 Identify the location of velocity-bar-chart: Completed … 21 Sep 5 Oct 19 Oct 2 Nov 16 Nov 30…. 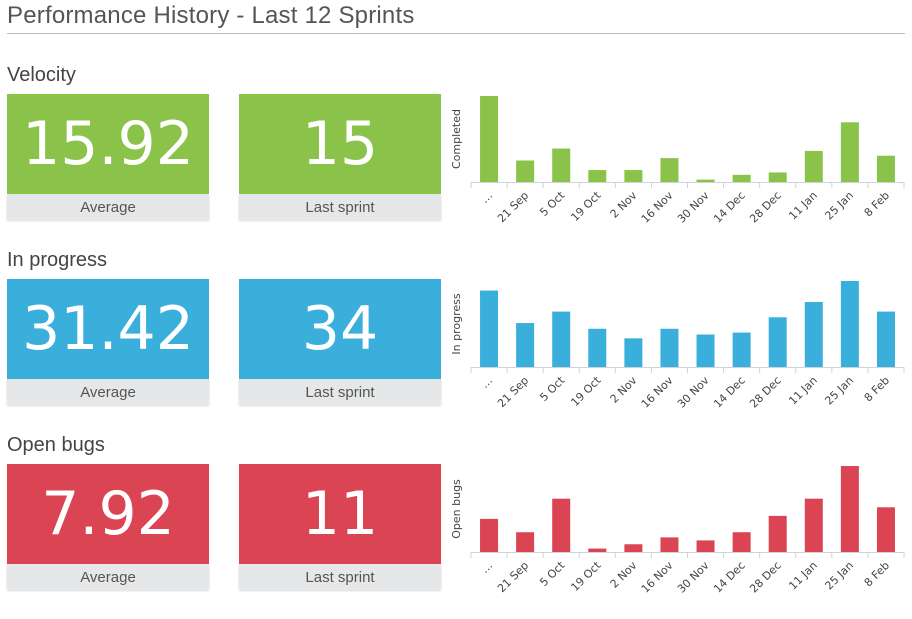
(677, 161).